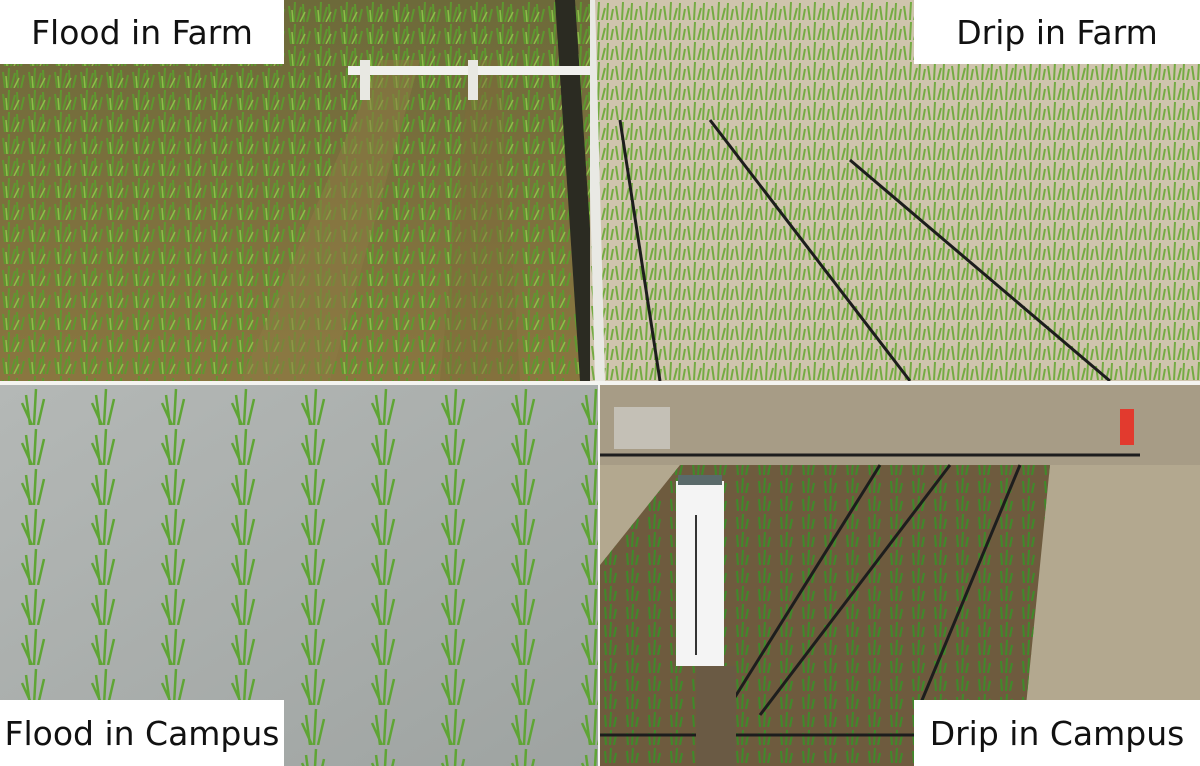 The height and width of the screenshot is (766, 1200). I want to click on flood-in-campus-label: Flood in Campus, so click(142, 733).